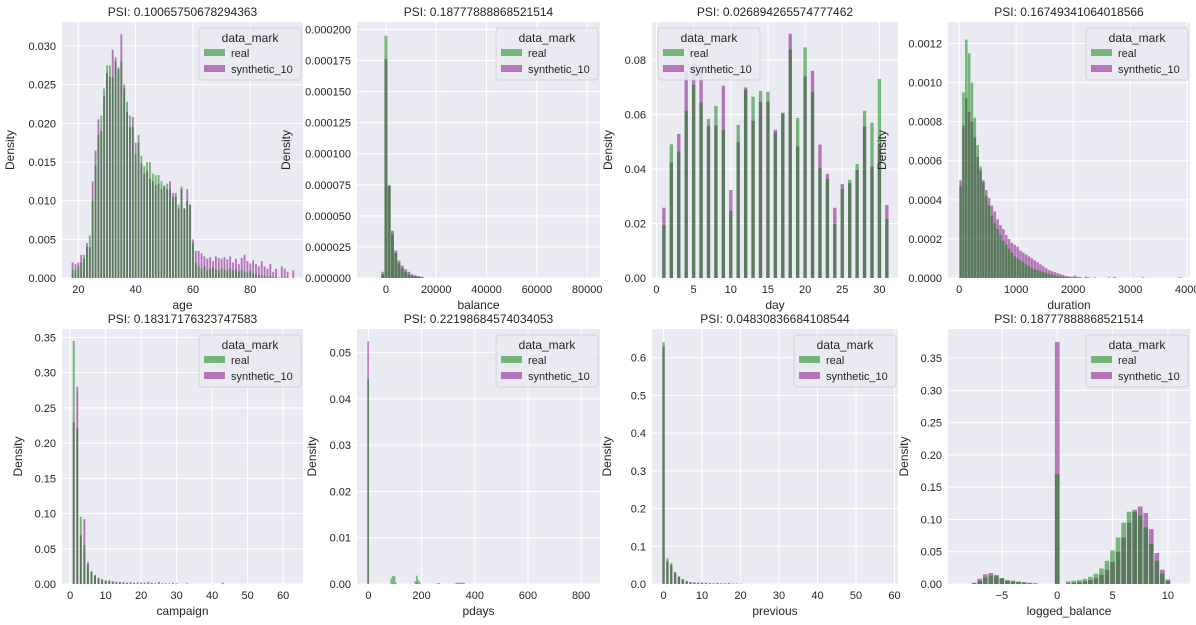 This screenshot has width=1196, height=625. Describe the element at coordinates (750, 465) in the screenshot. I see `chart-panel-previous: 0.0 0.1 0.2 0.3 0.4 0.5 0.6 0 10 20 30 40 50 60 PSI` at that location.